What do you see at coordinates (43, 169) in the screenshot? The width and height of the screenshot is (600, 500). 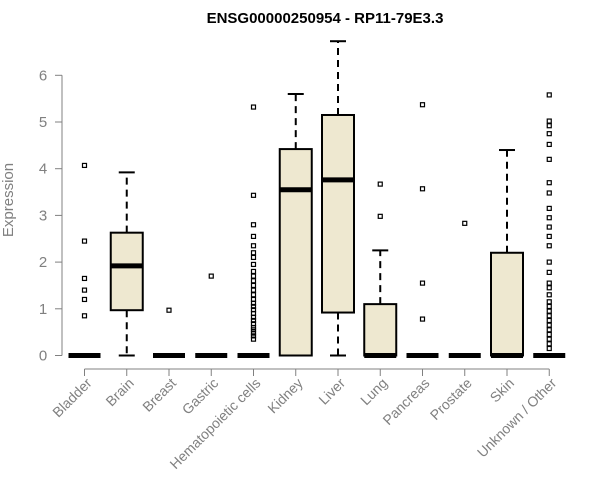 I see `y-tick-label: 4` at bounding box center [43, 169].